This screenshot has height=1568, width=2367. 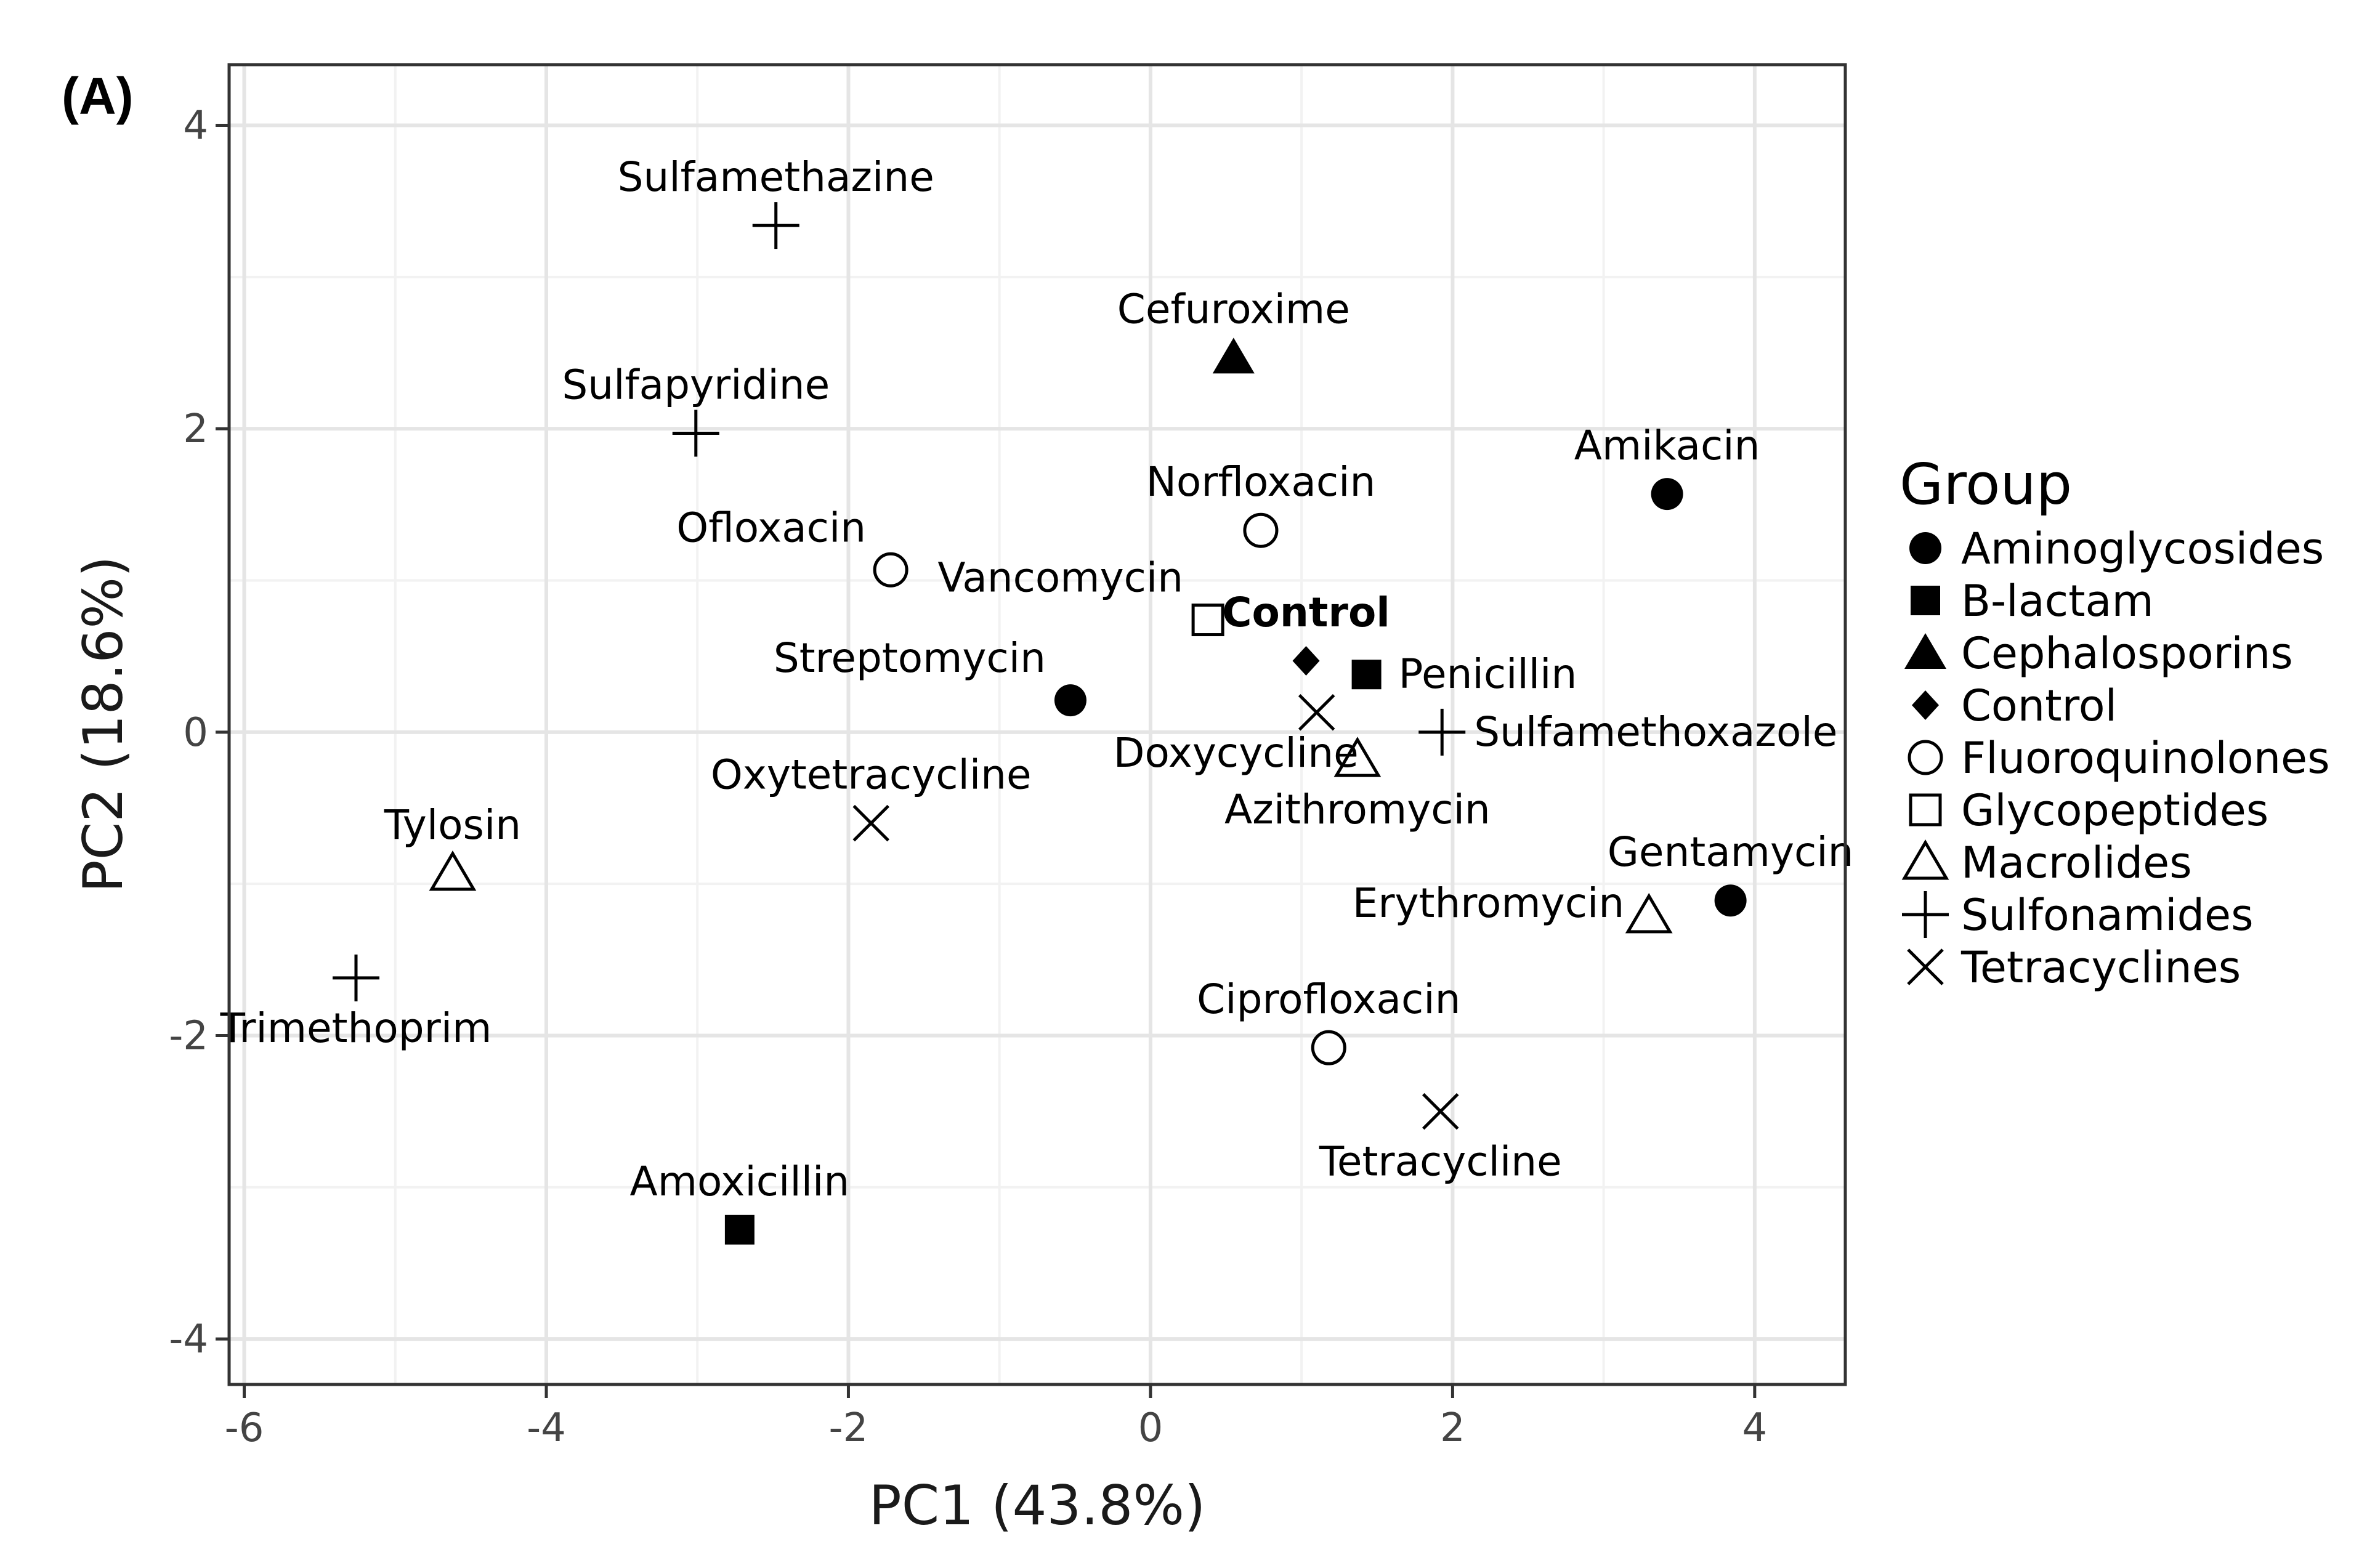 What do you see at coordinates (2100, 967) in the screenshot?
I see `legend-label-tetracyclines: Tetracyclines` at bounding box center [2100, 967].